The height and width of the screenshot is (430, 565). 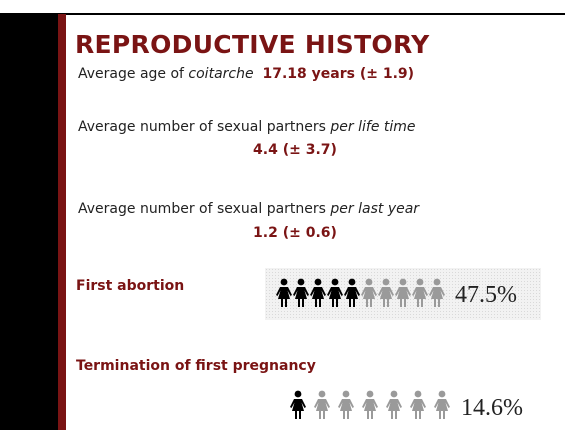 I want to click on pictogram-label: Termination of first pregnancy, so click(x=196, y=366).